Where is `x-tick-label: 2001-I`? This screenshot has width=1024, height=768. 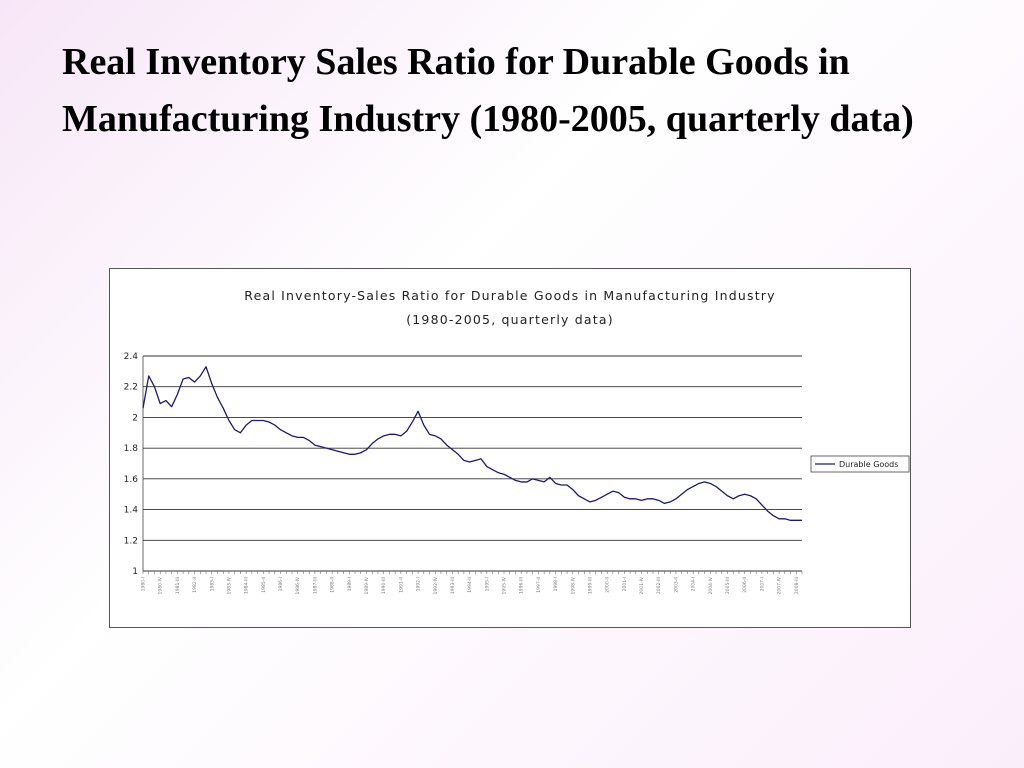
x-tick-label: 2001-I is located at coordinates (625, 584).